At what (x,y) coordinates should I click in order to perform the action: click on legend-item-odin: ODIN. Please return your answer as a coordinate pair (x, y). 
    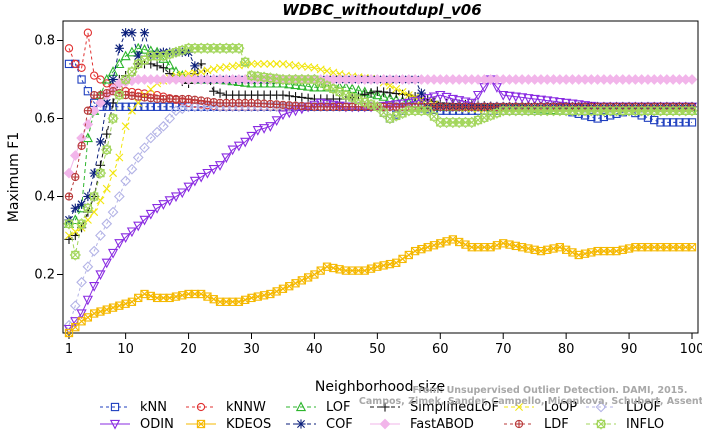
    Looking at the image, I should click on (137, 424).